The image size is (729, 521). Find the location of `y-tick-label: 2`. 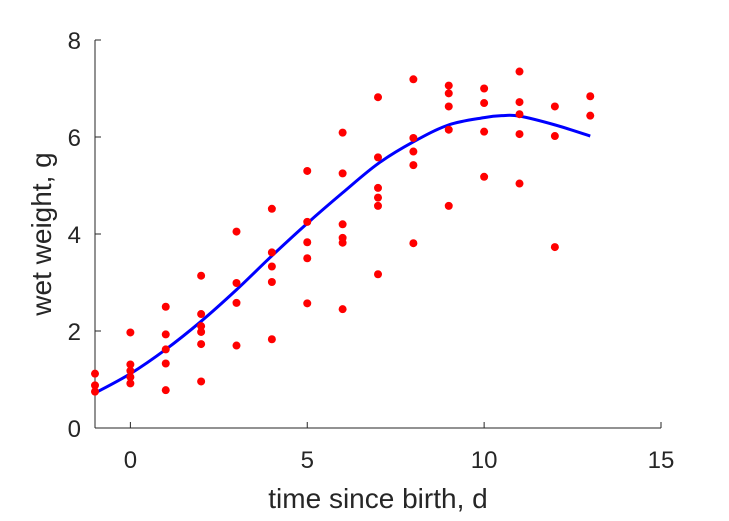

y-tick-label: 2 is located at coordinates (74, 332).